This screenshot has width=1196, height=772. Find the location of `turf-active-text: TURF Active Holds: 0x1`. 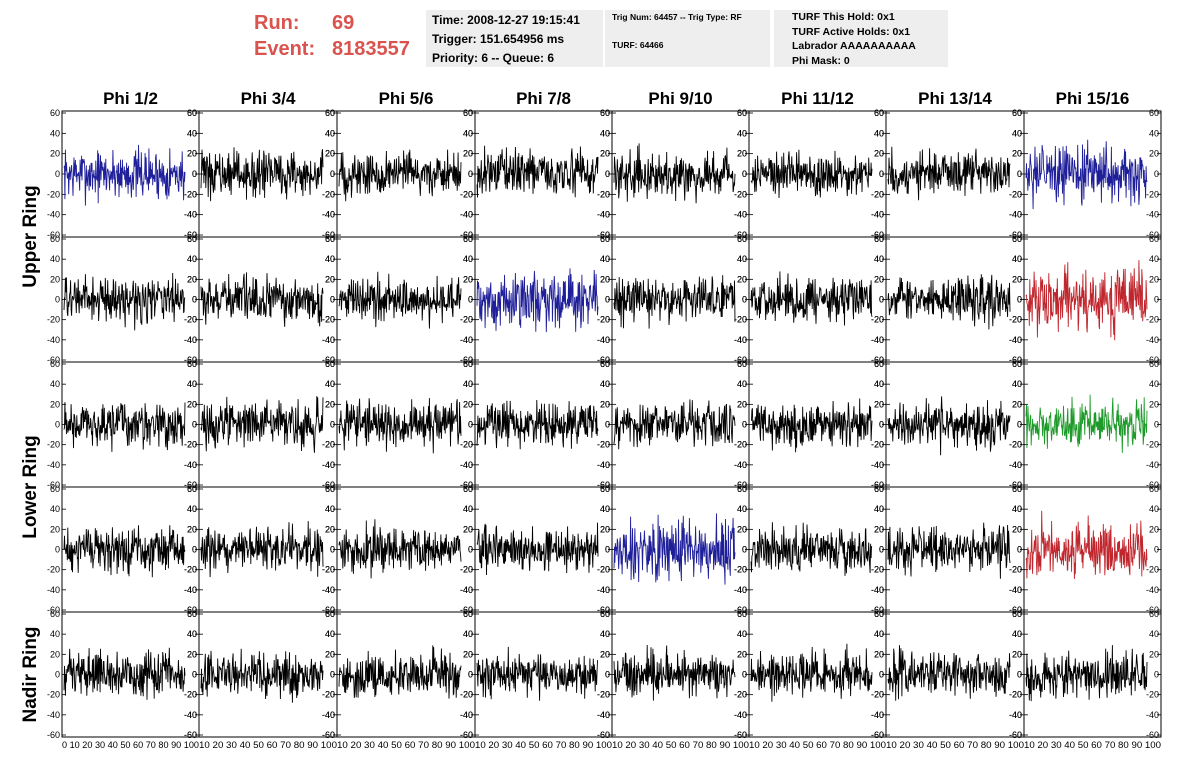

turf-active-text: TURF Active Holds: 0x1 is located at coordinates (851, 31).